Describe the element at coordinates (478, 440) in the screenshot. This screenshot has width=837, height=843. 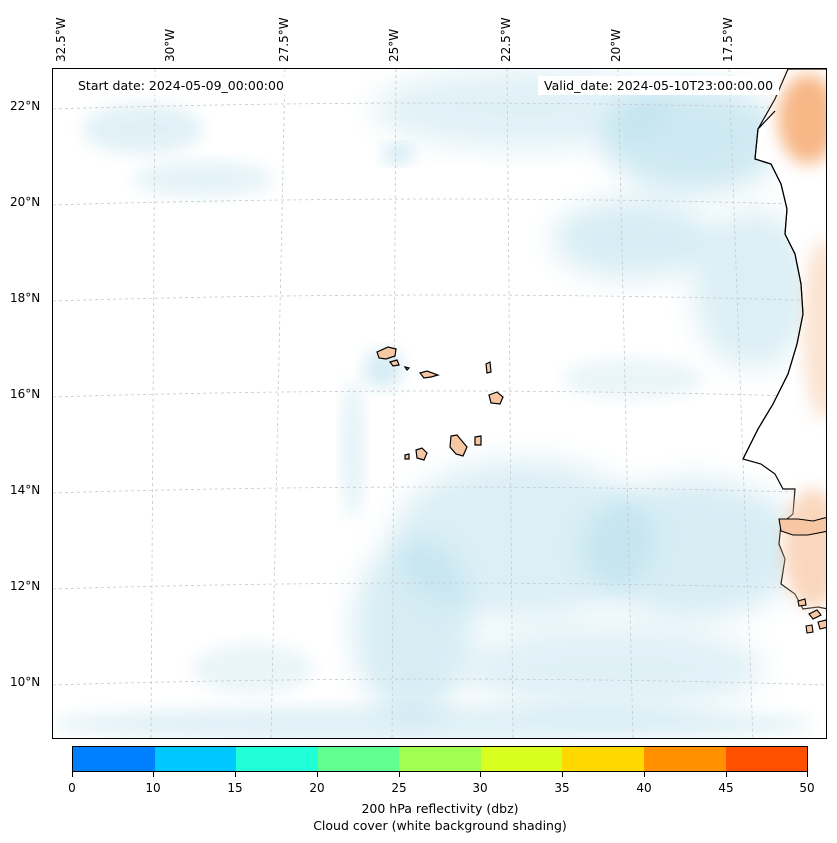
I see `island-maio` at that location.